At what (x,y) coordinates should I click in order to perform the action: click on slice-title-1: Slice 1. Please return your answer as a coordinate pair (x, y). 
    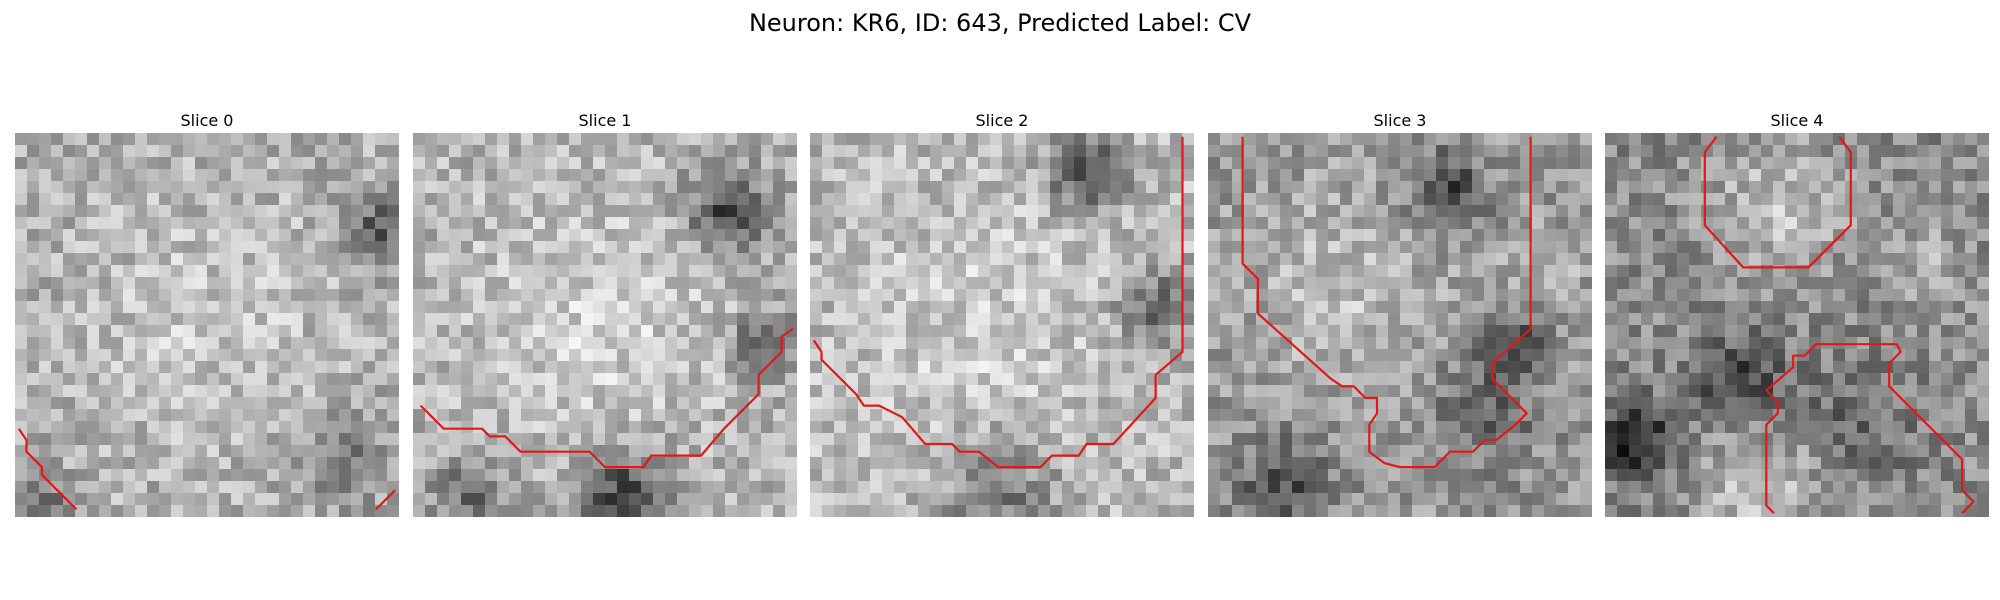
    Looking at the image, I should click on (605, 122).